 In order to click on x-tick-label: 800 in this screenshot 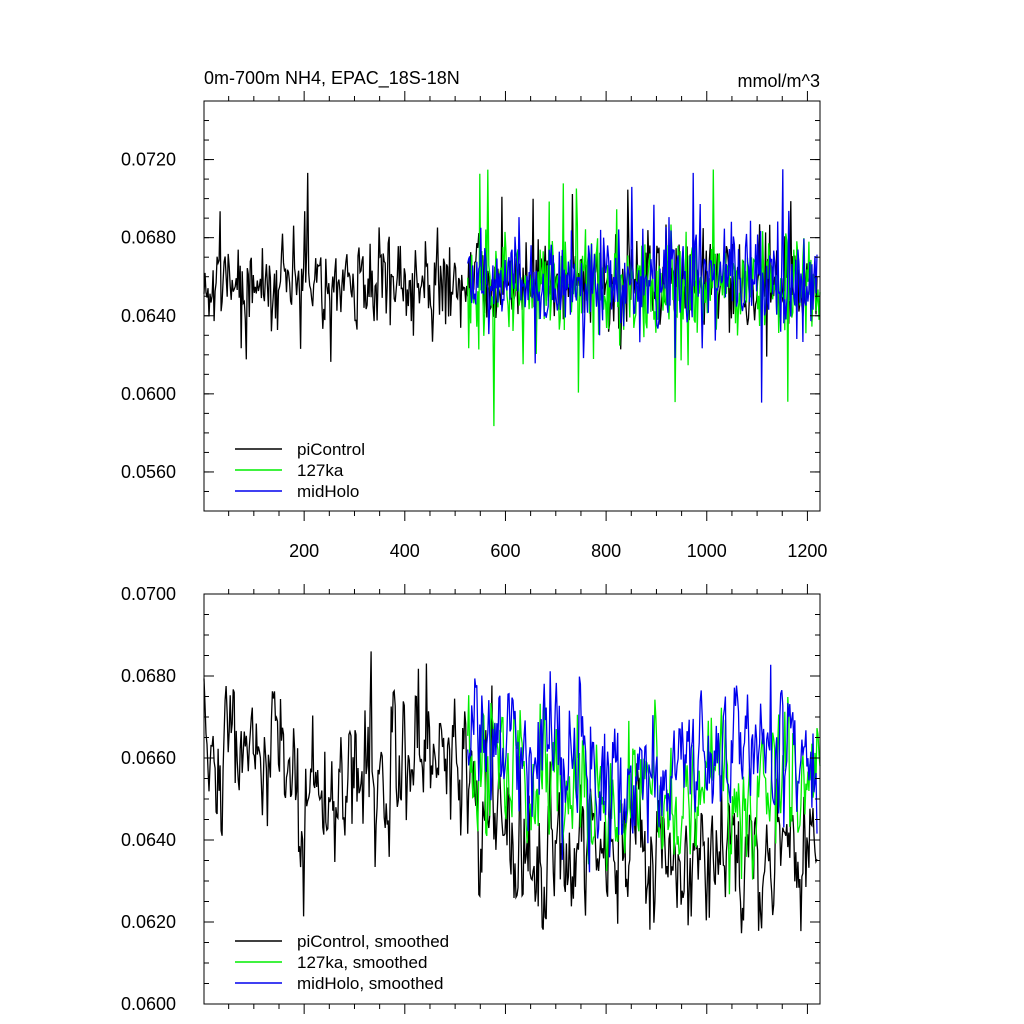, I will do `click(606, 551)`.